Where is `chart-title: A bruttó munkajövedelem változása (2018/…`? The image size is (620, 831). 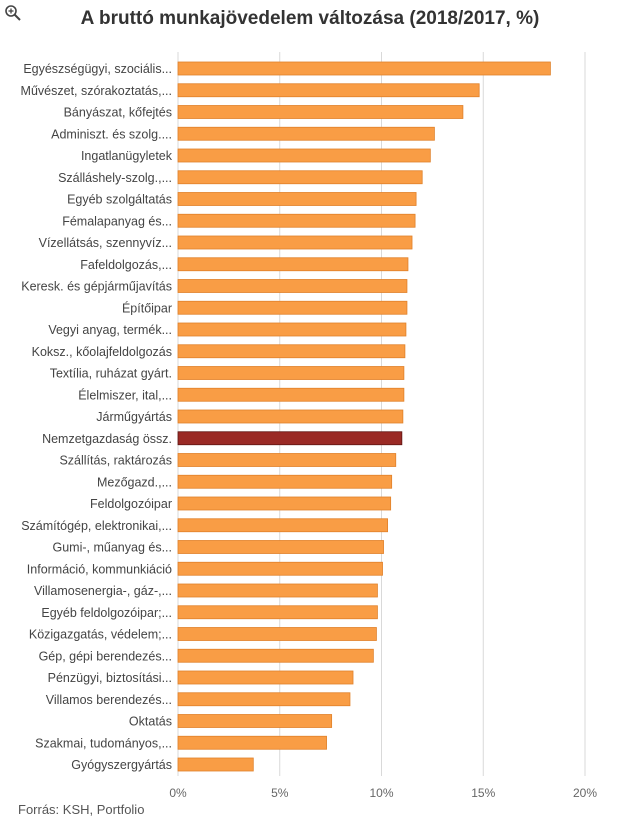 chart-title: A bruttó munkajövedelem változása (2018/… is located at coordinates (310, 18).